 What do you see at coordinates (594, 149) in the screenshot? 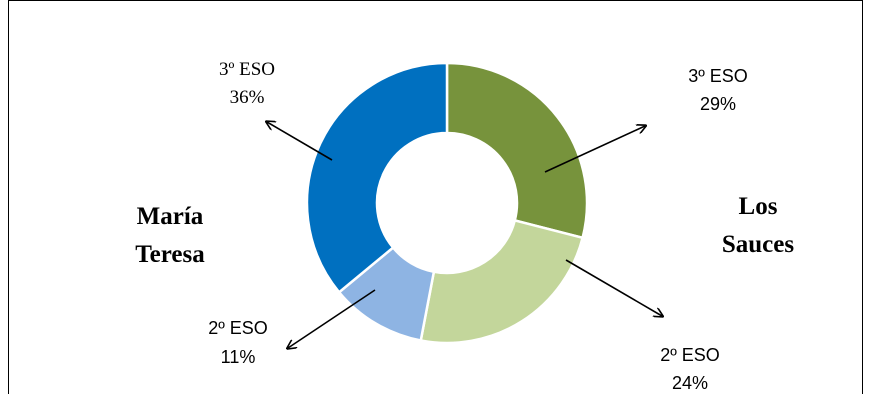
I see `arrow-los-sauces-3eso` at bounding box center [594, 149].